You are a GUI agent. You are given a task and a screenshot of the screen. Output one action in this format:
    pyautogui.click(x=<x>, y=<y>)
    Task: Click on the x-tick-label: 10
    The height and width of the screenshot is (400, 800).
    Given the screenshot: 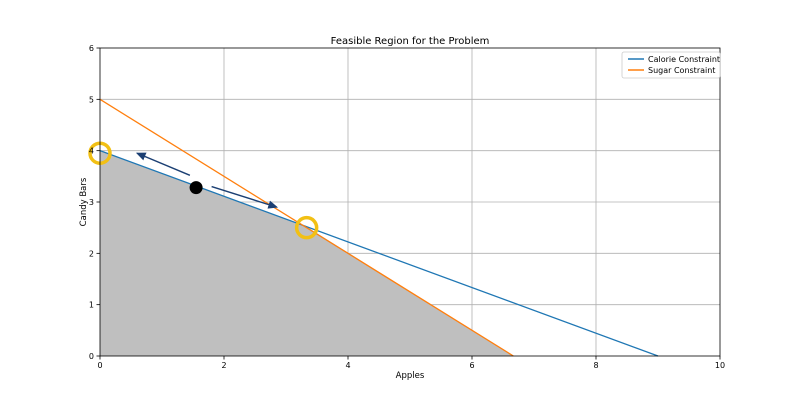 What is the action you would take?
    pyautogui.click(x=720, y=365)
    